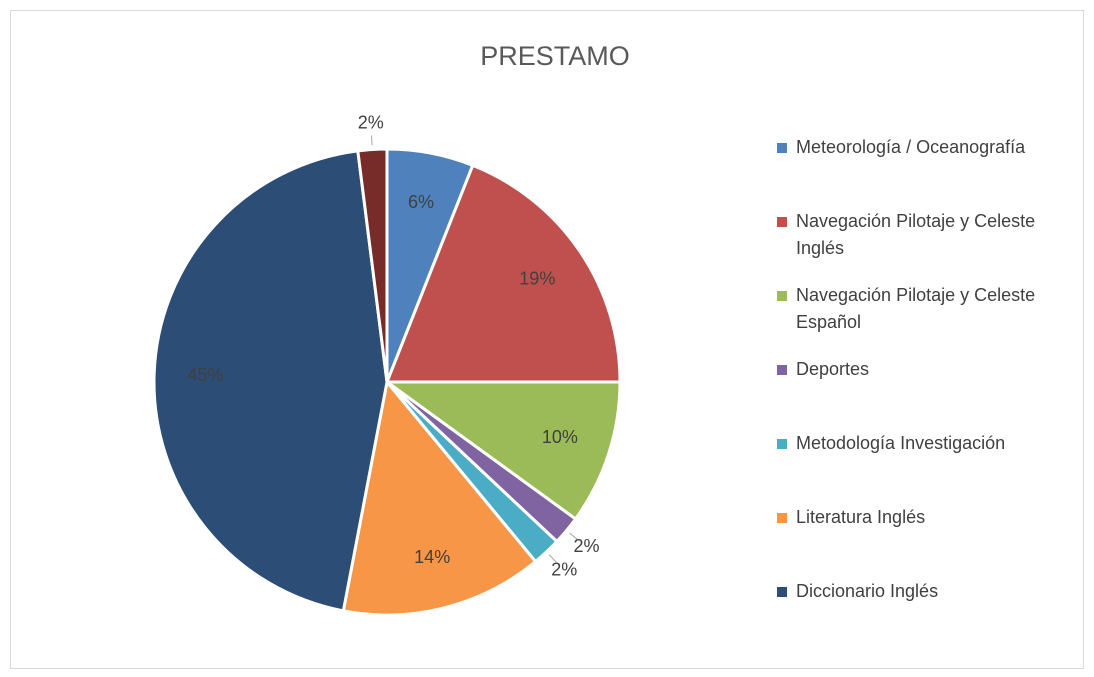 The image size is (1094, 677). What do you see at coordinates (916, 308) in the screenshot?
I see `legend-label: Navegación Pilotaje y Celeste Español` at bounding box center [916, 308].